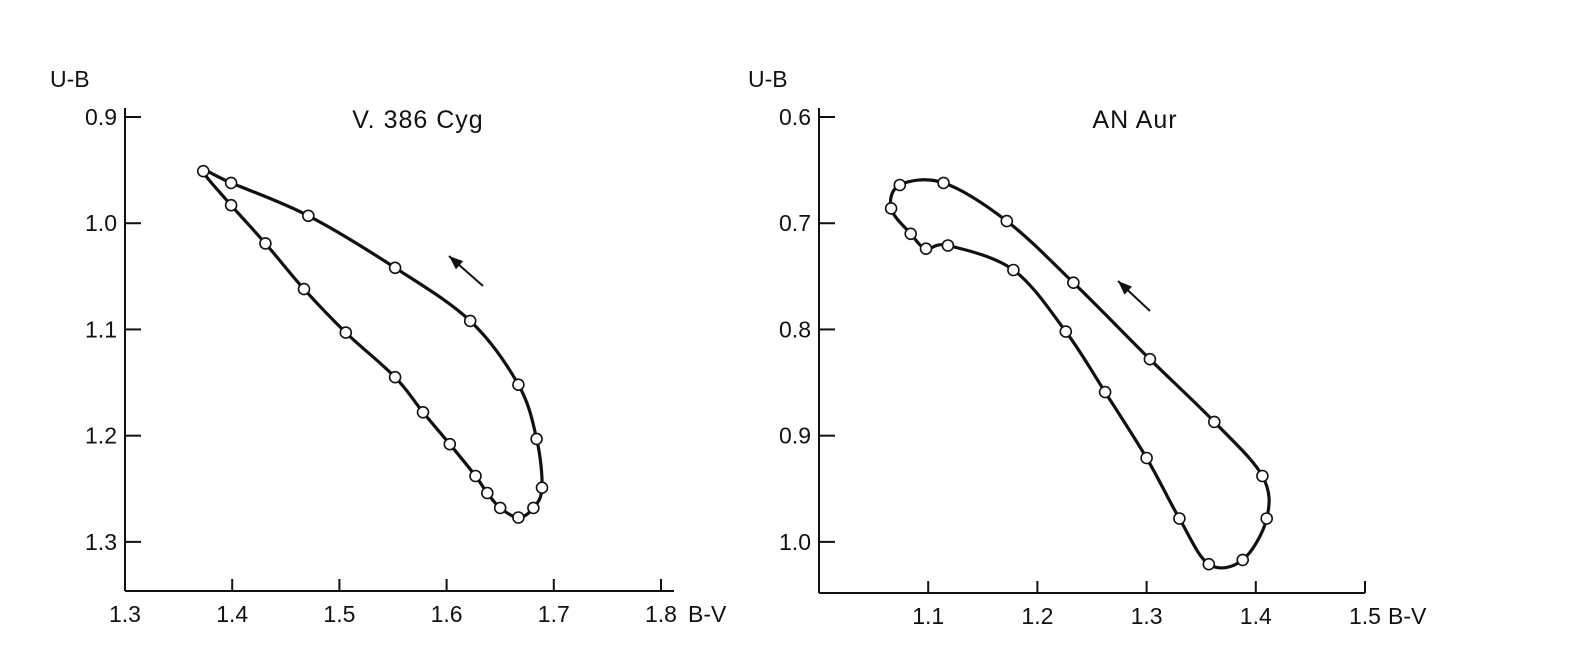 The image size is (1595, 666). Describe the element at coordinates (101, 436) in the screenshot. I see `y-tick-label: 1.2` at that location.